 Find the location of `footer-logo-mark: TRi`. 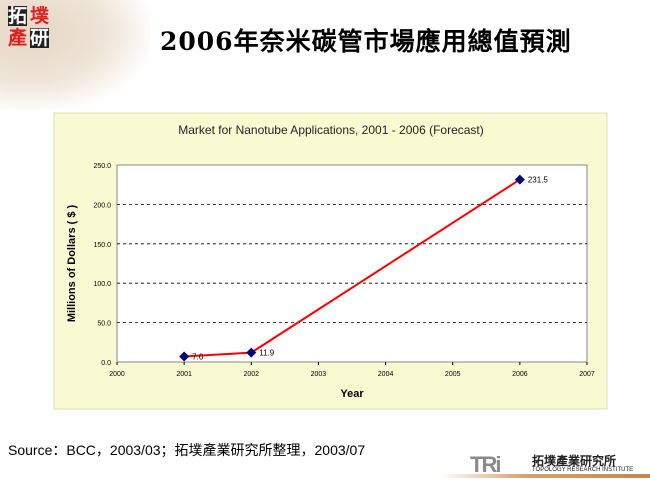

footer-logo-mark: TRi is located at coordinates (485, 464).